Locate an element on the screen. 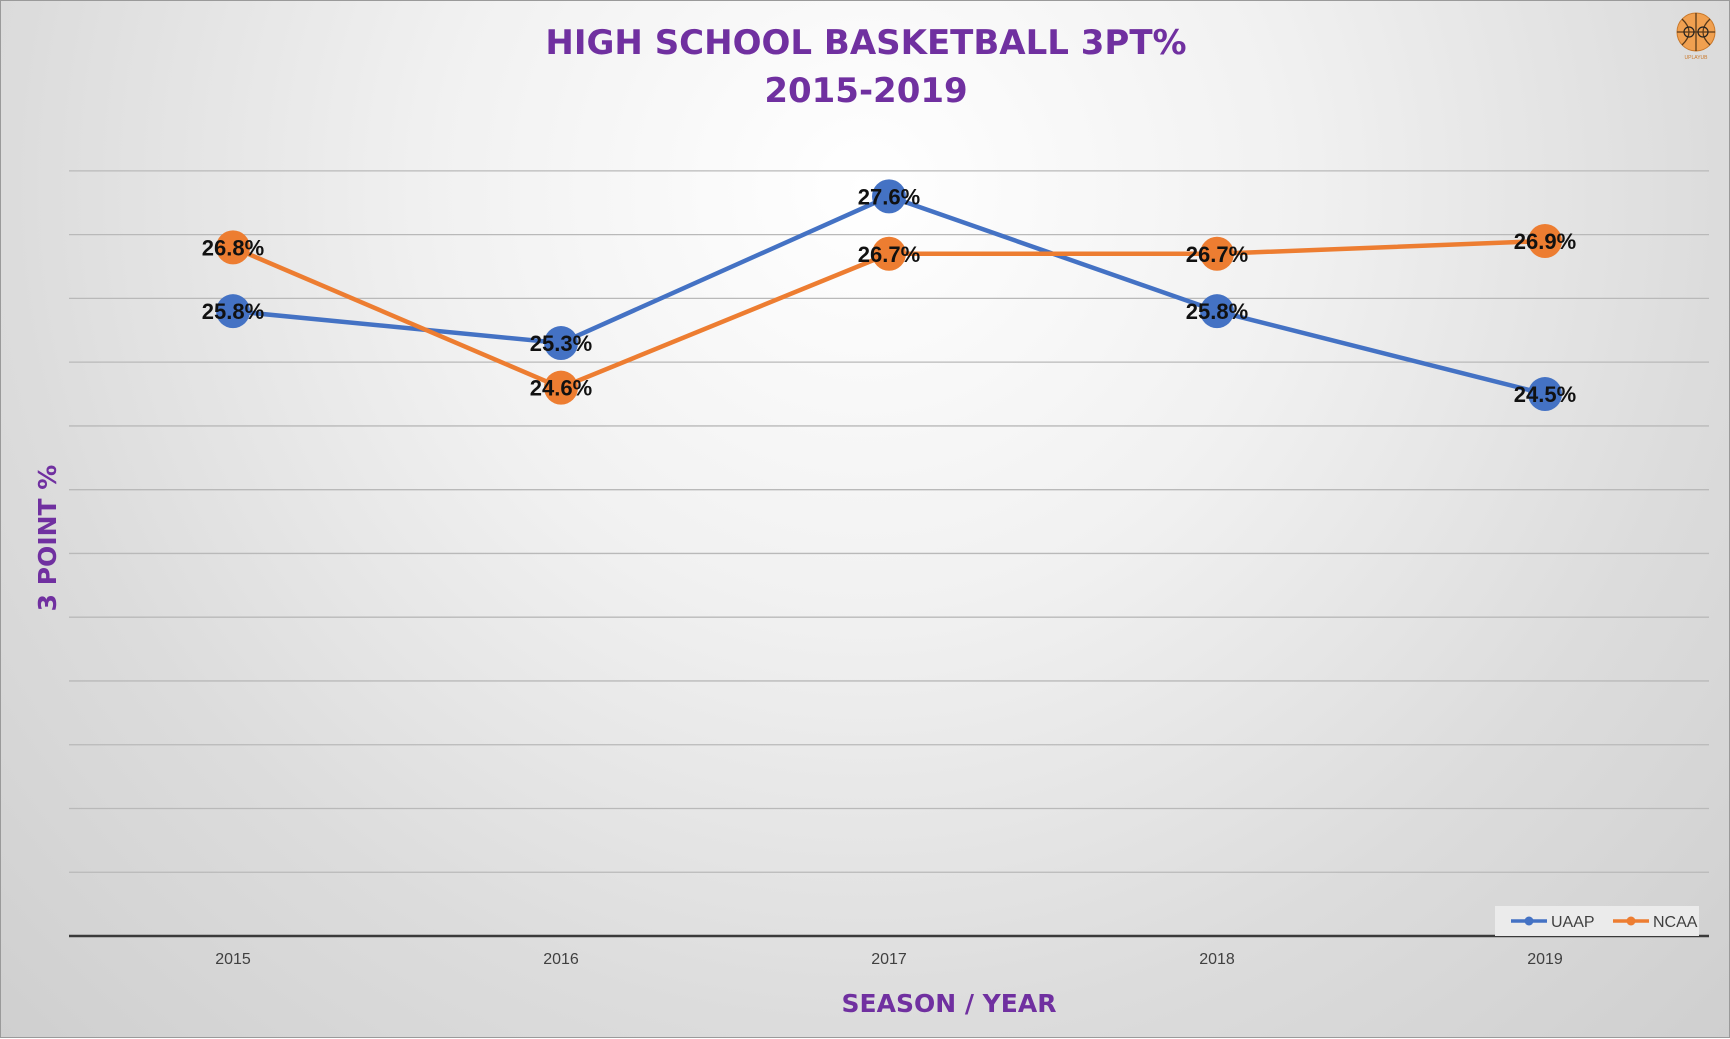  data-label-uaap: 25.3% is located at coordinates (561, 343).